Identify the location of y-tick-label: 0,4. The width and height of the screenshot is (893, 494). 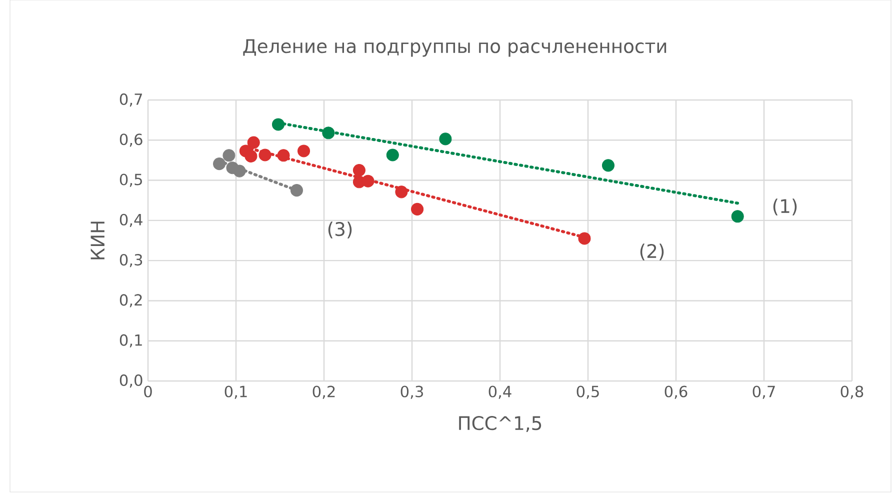
(131, 221).